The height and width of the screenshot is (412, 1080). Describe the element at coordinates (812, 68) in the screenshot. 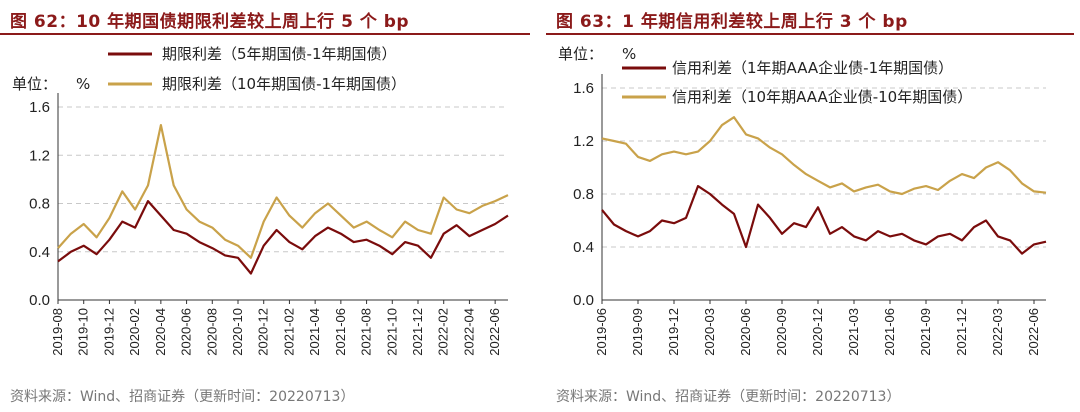

I see `legend-label: 信用利差（1年期AAA企业债-1年期国债）` at that location.